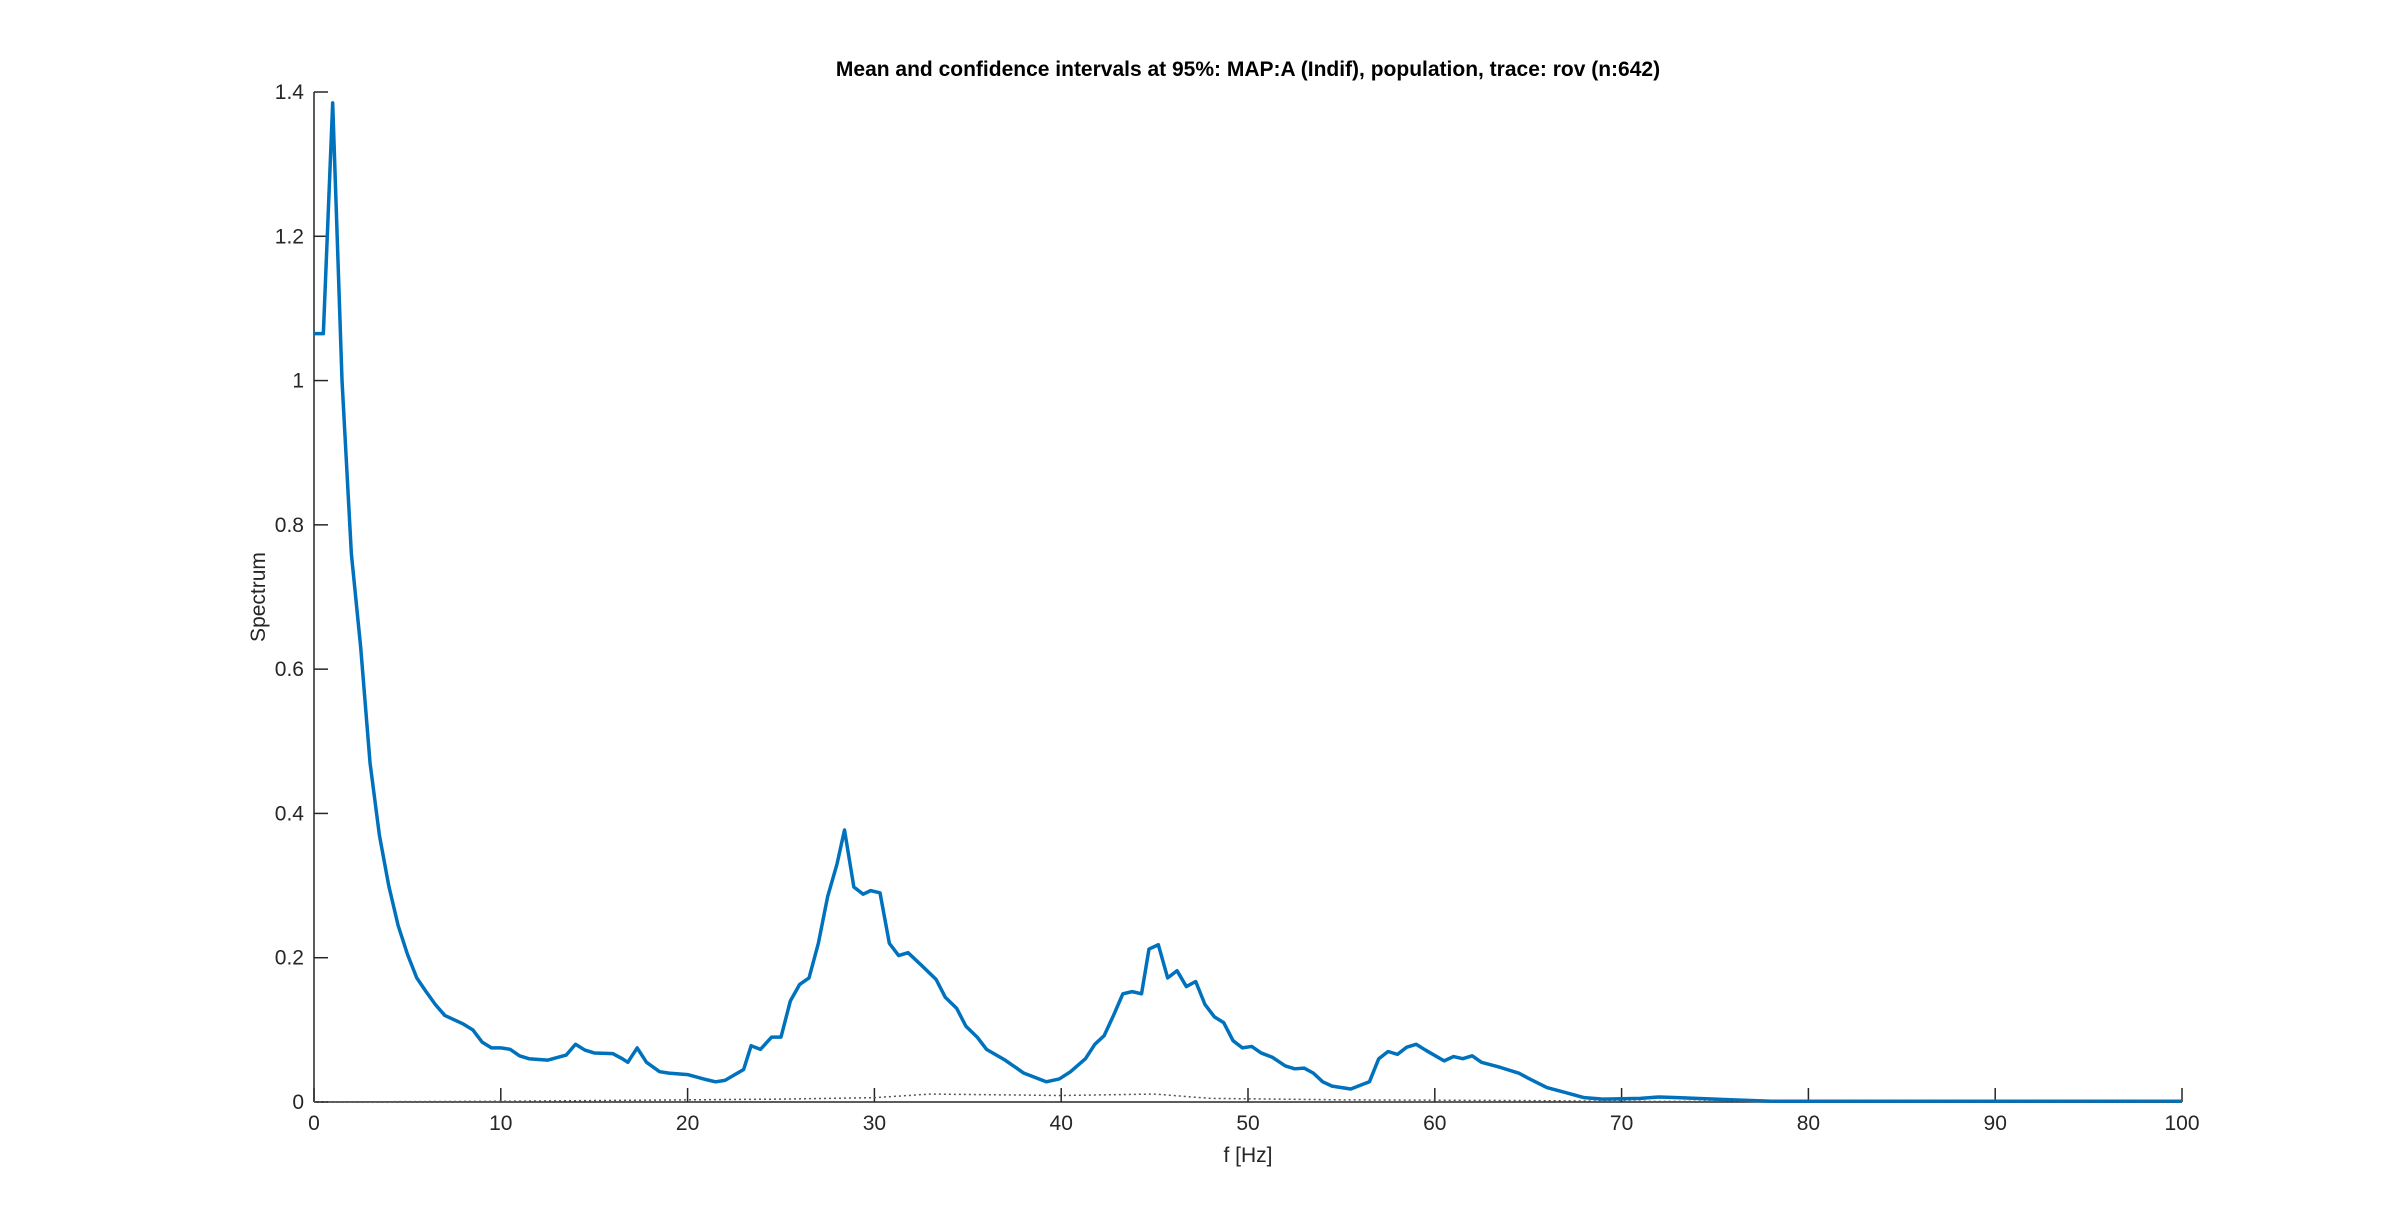 Image resolution: width=2400 pixels, height=1232 pixels. Describe the element at coordinates (874, 1123) in the screenshot. I see `x-tick-label: 30` at that location.